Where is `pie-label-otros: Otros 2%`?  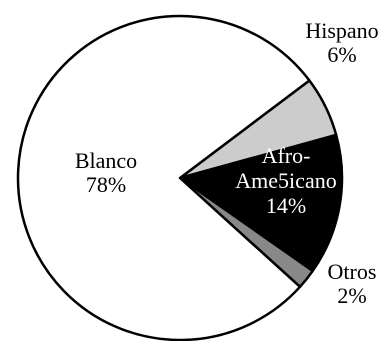 pie-label-otros: Otros 2% is located at coordinates (352, 283).